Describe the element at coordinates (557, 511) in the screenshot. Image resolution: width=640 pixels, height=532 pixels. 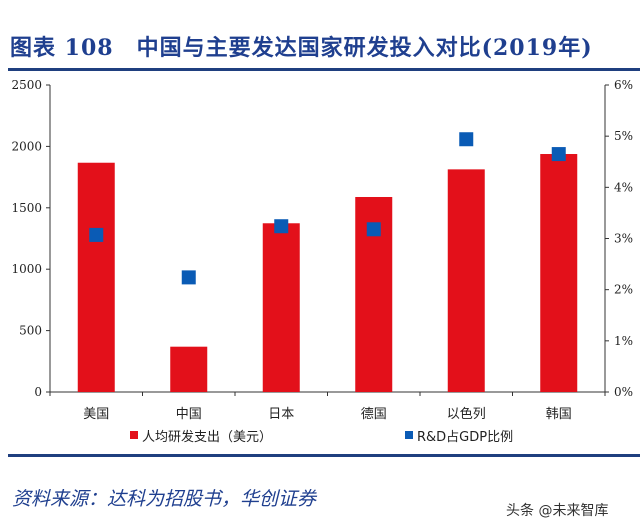
I see `watermark: 头条 @未来智库` at that location.